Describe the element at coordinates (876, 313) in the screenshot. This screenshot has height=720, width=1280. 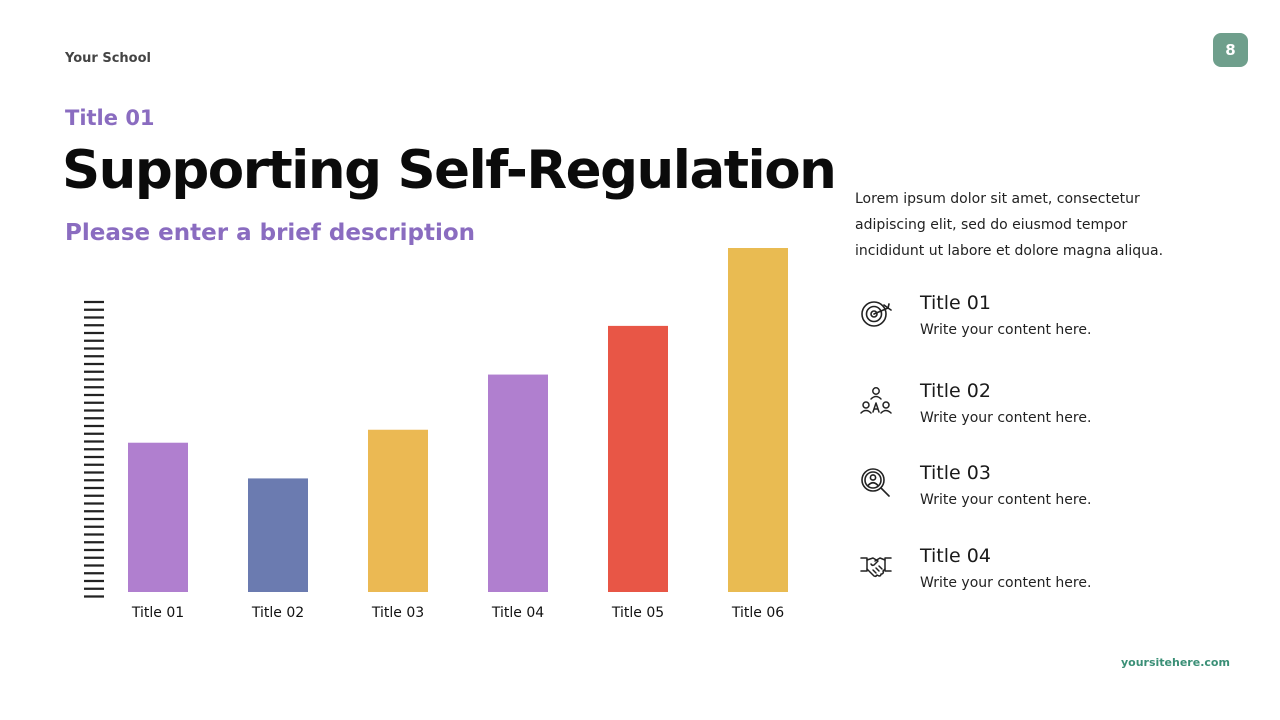
I see `target-icon` at that location.